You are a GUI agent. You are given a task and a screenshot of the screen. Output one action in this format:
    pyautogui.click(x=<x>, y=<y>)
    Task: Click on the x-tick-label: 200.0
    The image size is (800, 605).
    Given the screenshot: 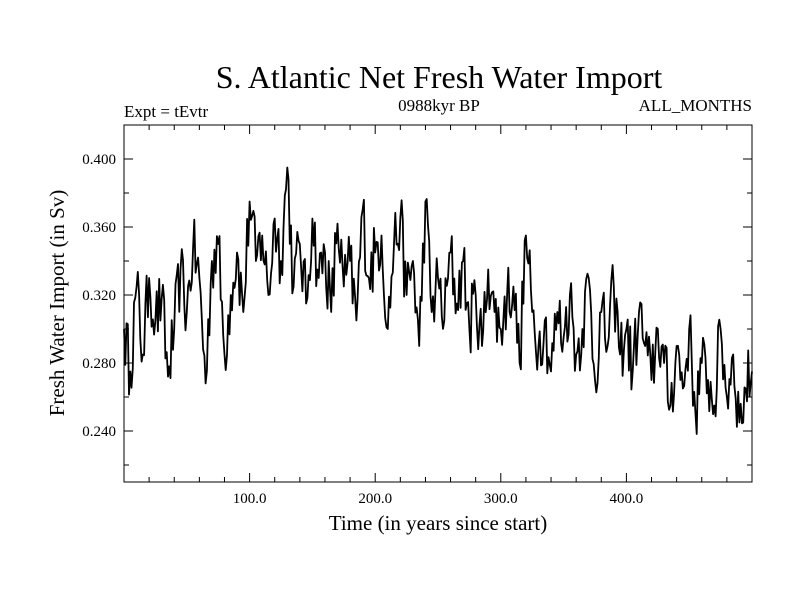 What is the action you would take?
    pyautogui.click(x=375, y=499)
    